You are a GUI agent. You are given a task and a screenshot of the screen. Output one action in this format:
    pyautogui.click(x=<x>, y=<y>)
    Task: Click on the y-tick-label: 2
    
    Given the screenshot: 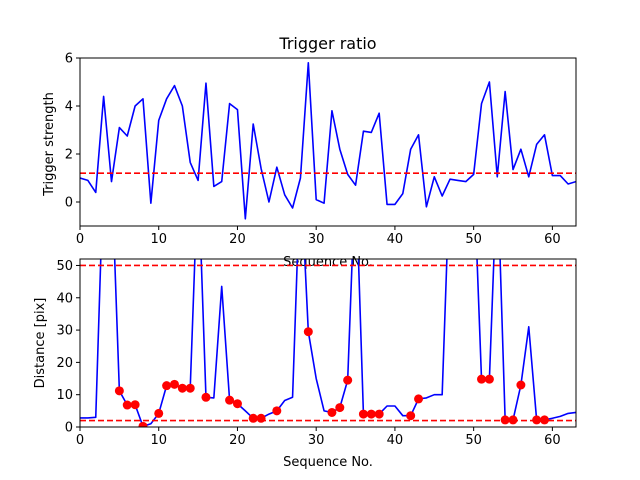 What is the action you would take?
    pyautogui.click(x=69, y=155)
    